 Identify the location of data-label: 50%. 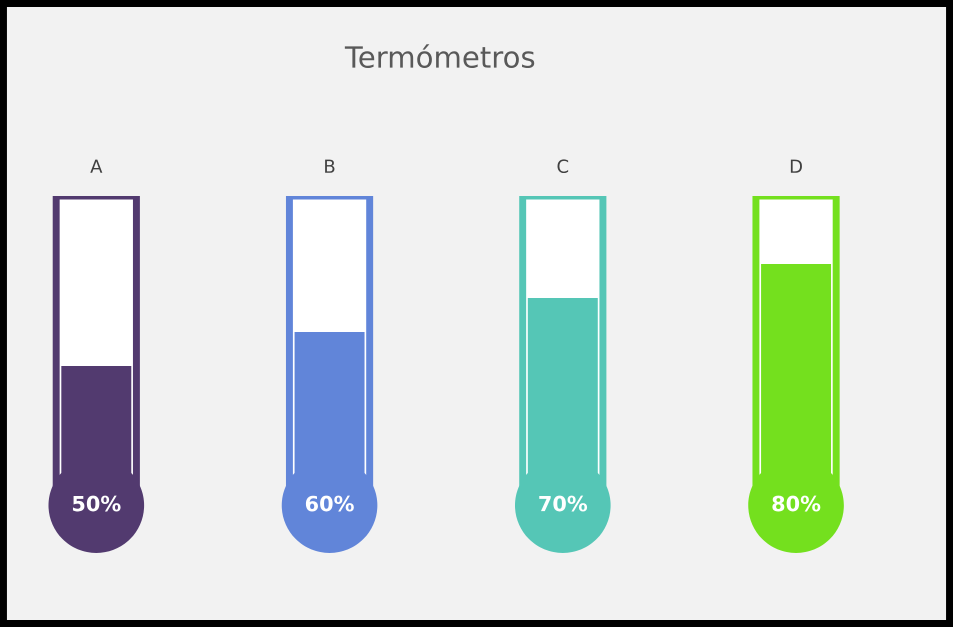
(96, 504).